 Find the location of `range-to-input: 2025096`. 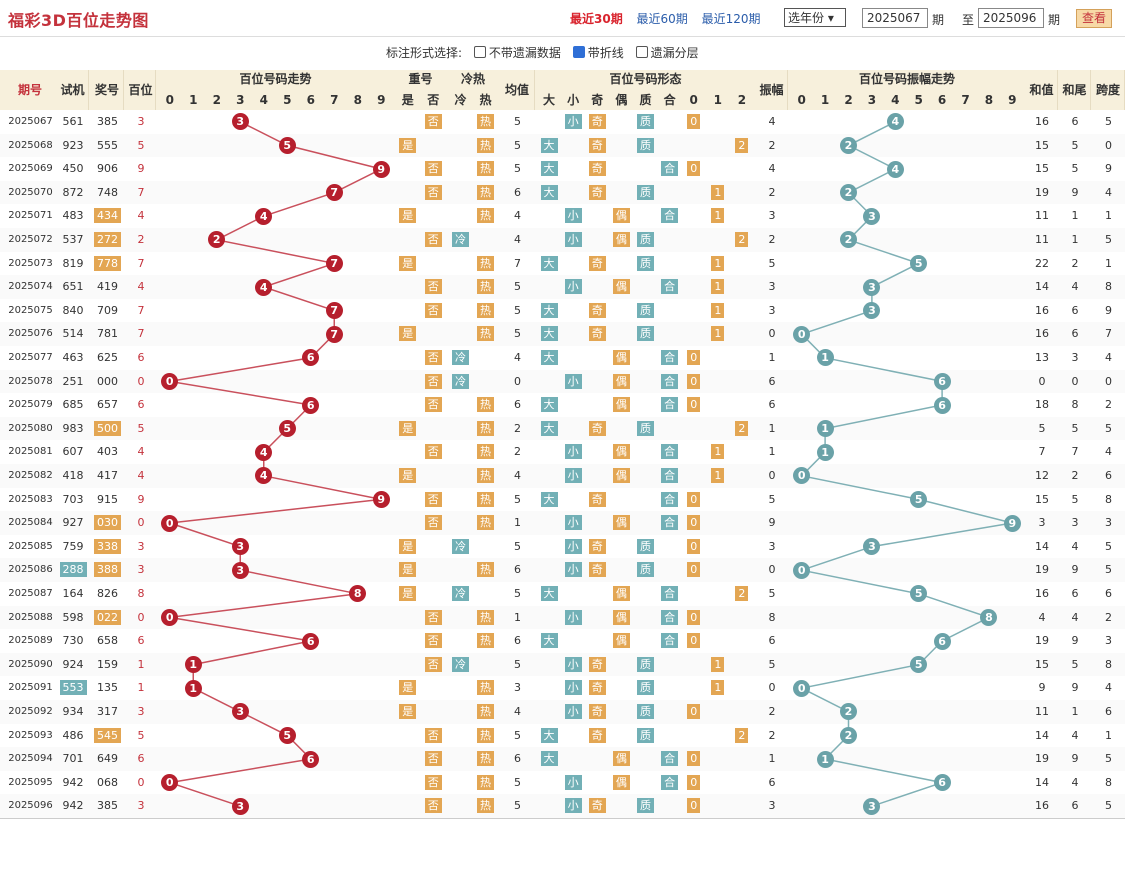

range-to-input: 2025096 is located at coordinates (1011, 18).